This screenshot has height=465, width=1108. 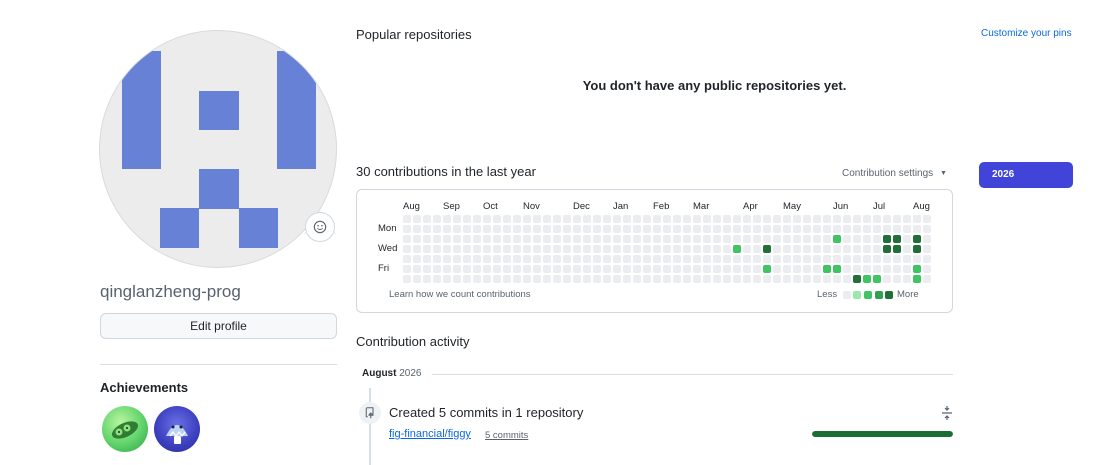 What do you see at coordinates (218, 149) in the screenshot?
I see `avatar` at bounding box center [218, 149].